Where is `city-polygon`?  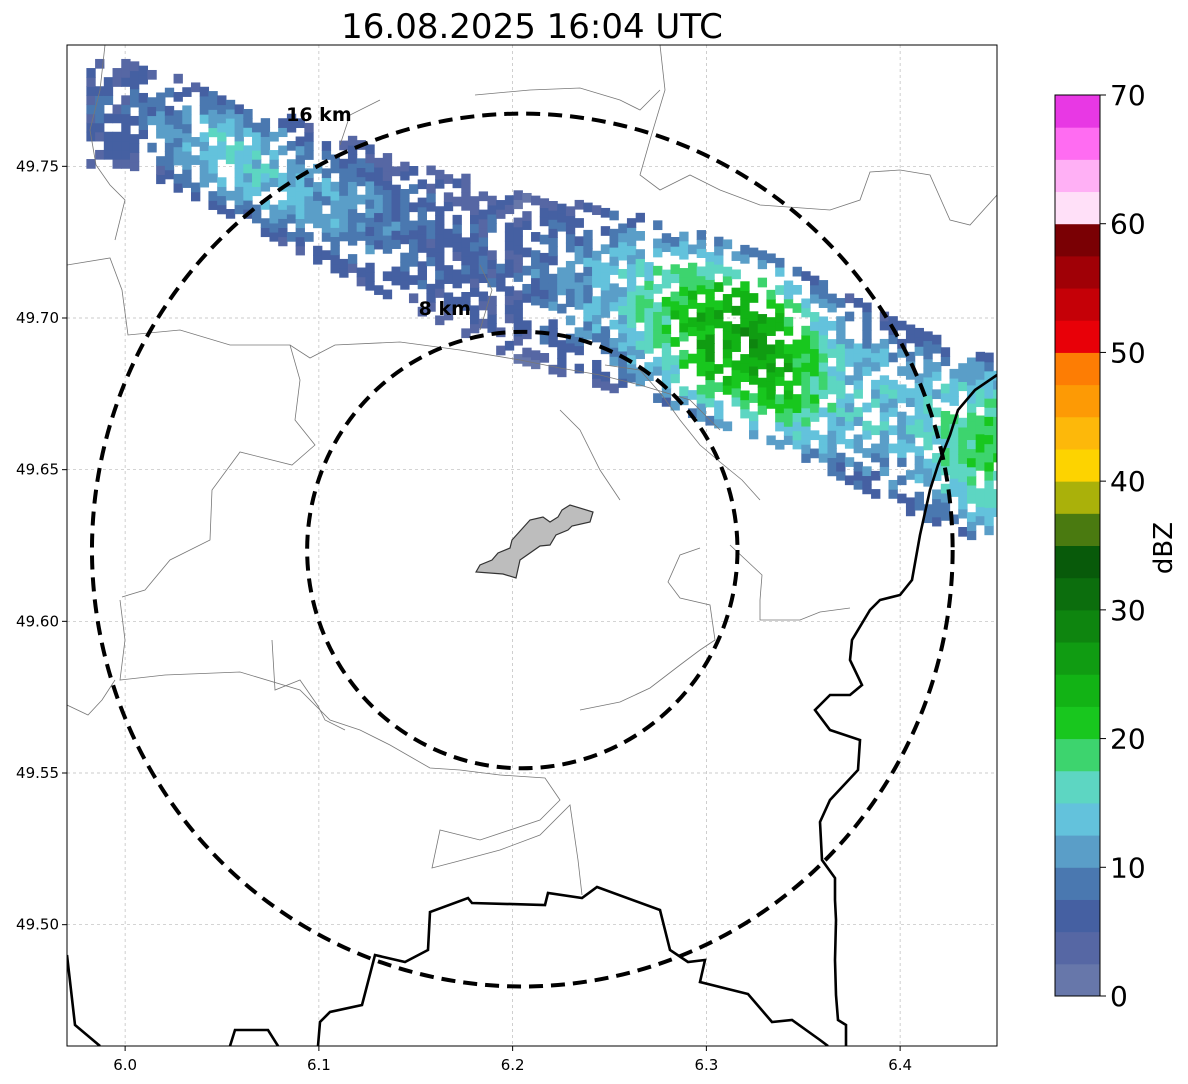 city-polygon is located at coordinates (534, 541).